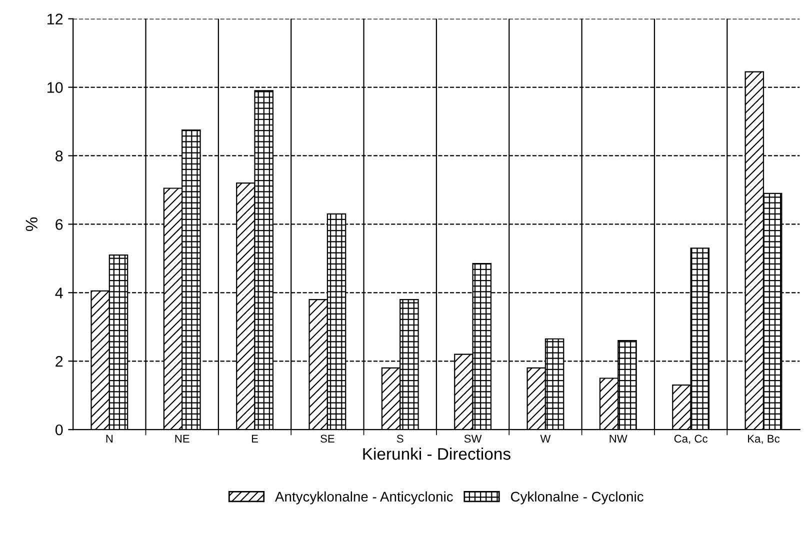  I want to click on y-tick-label: 4, so click(59, 293).